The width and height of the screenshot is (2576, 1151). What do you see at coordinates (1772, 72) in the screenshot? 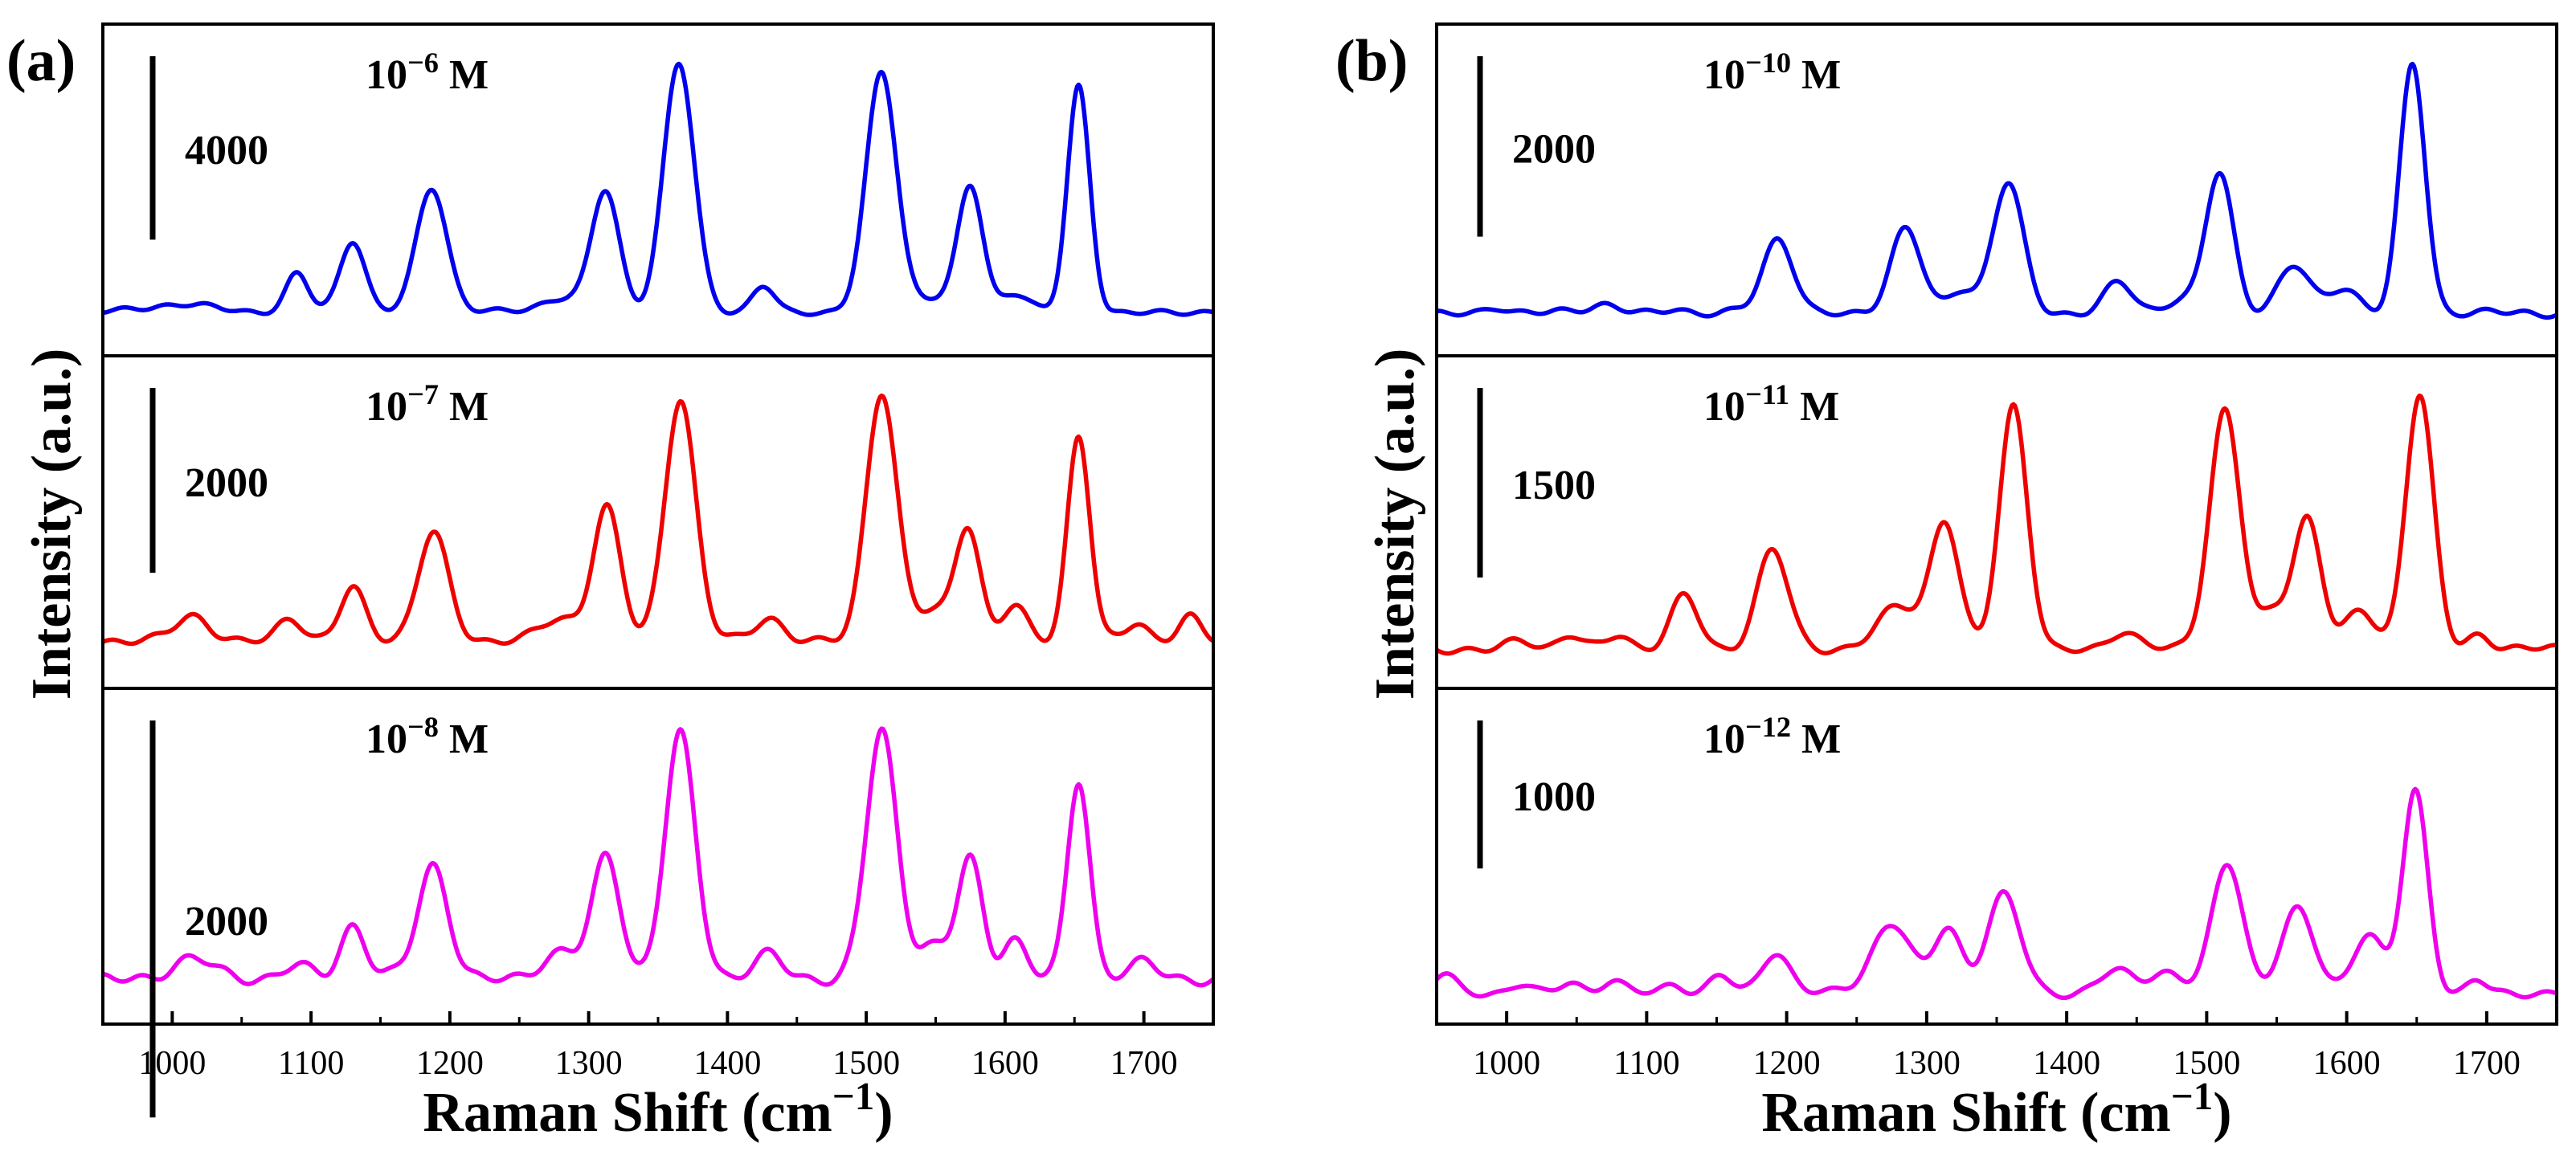
I see `concentration-label: 10−10 M` at bounding box center [1772, 72].